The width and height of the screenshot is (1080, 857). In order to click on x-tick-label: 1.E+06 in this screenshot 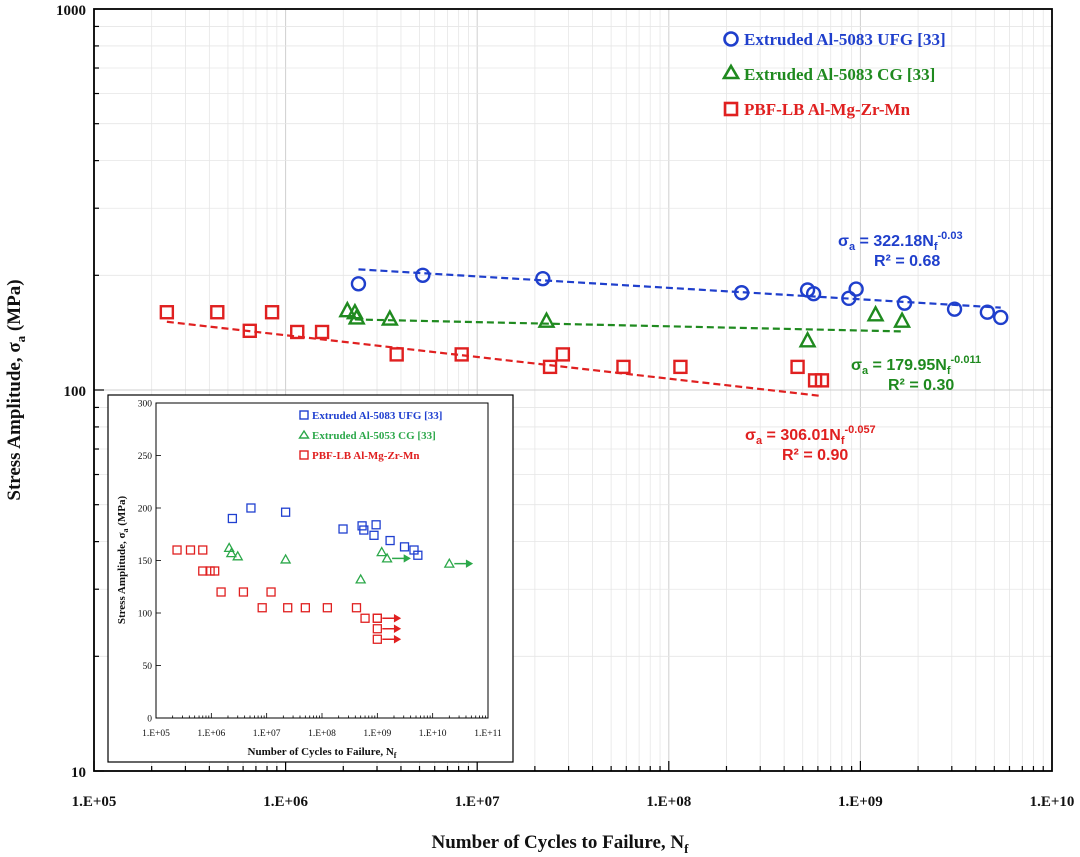, I will do `click(285, 802)`.